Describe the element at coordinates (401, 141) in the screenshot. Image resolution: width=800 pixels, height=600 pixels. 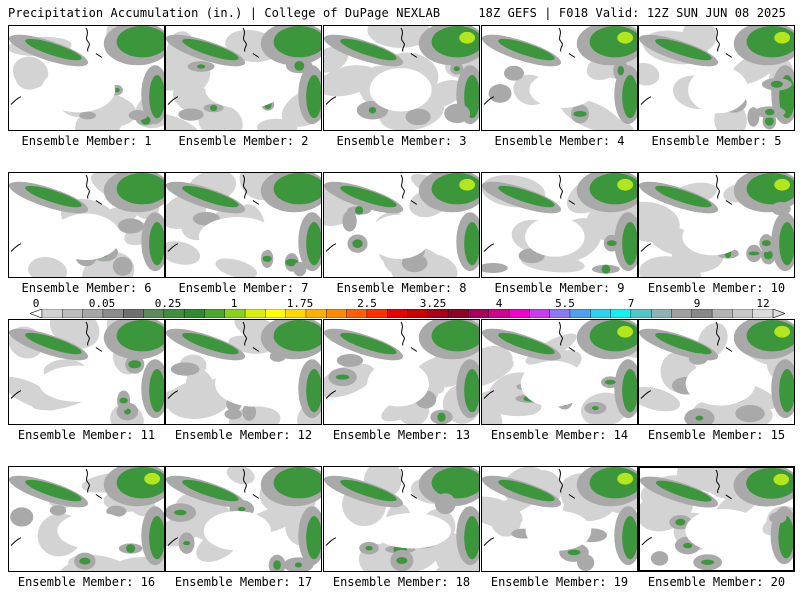
I see `ensemble-member-label: Ensemble Member: 3` at that location.